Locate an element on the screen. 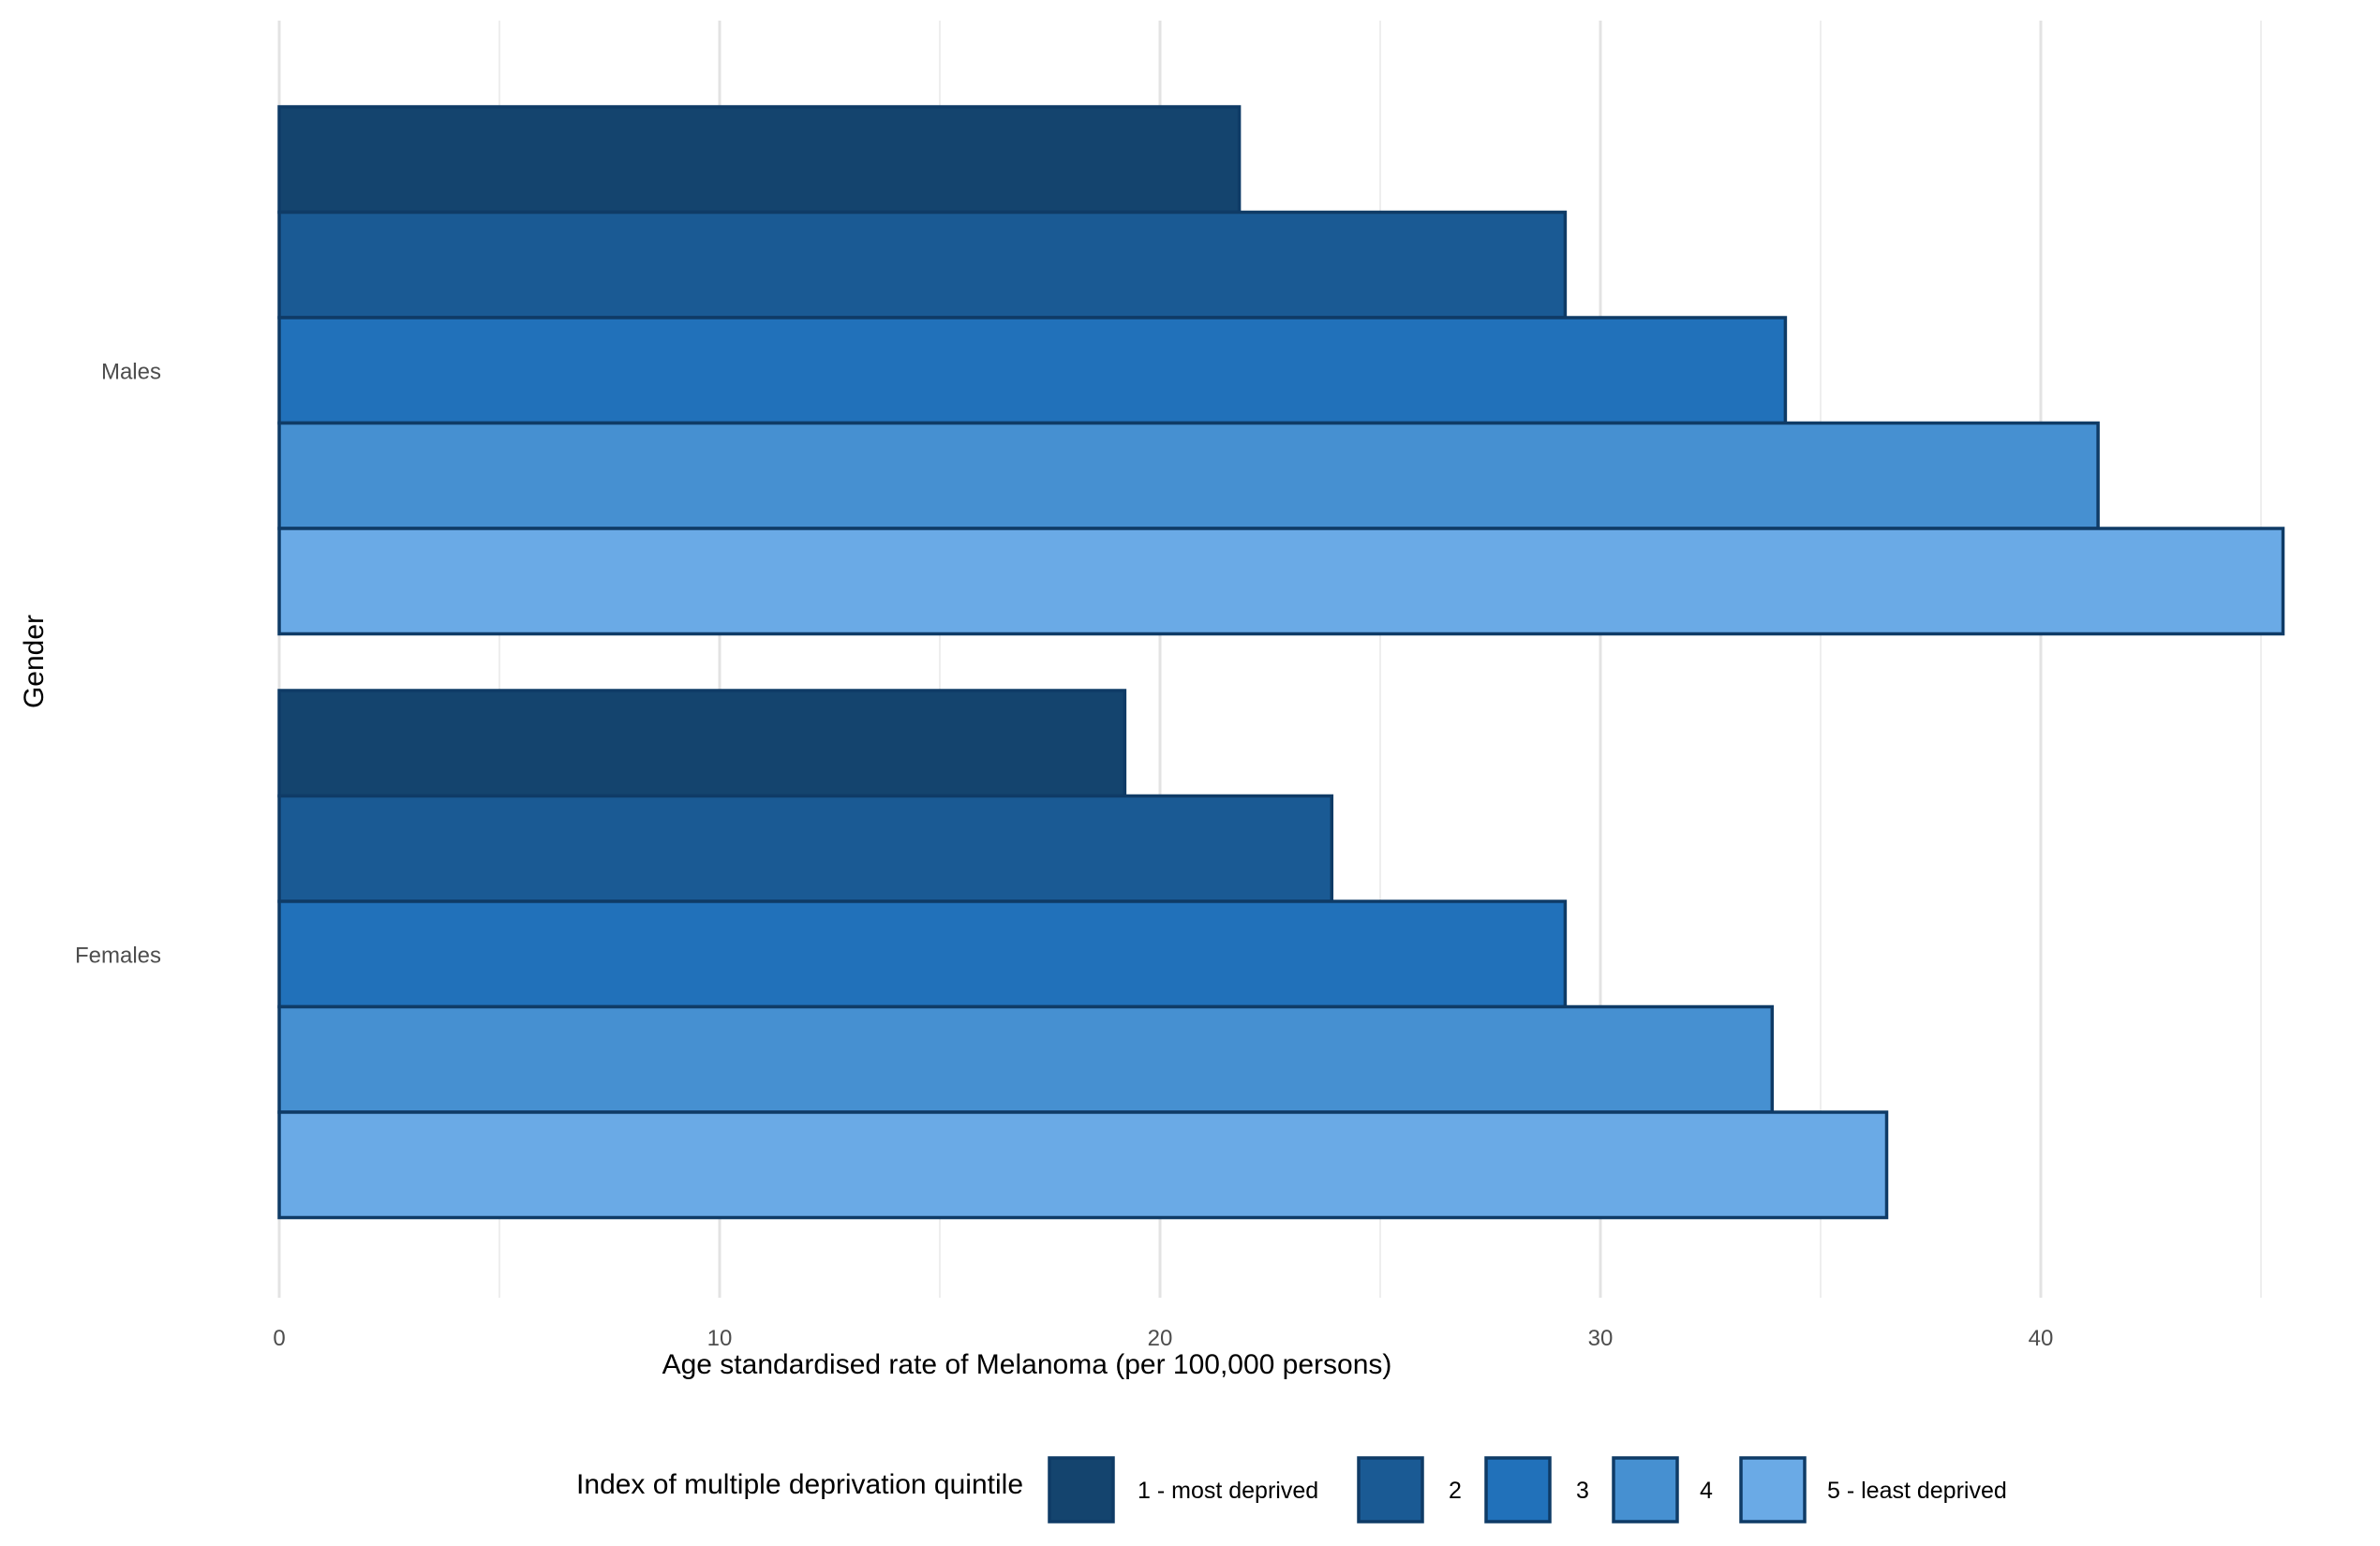 This screenshot has height=1546, width=2380. x-tick-labels: 0 10 20 30 40 is located at coordinates (1163, 1338).